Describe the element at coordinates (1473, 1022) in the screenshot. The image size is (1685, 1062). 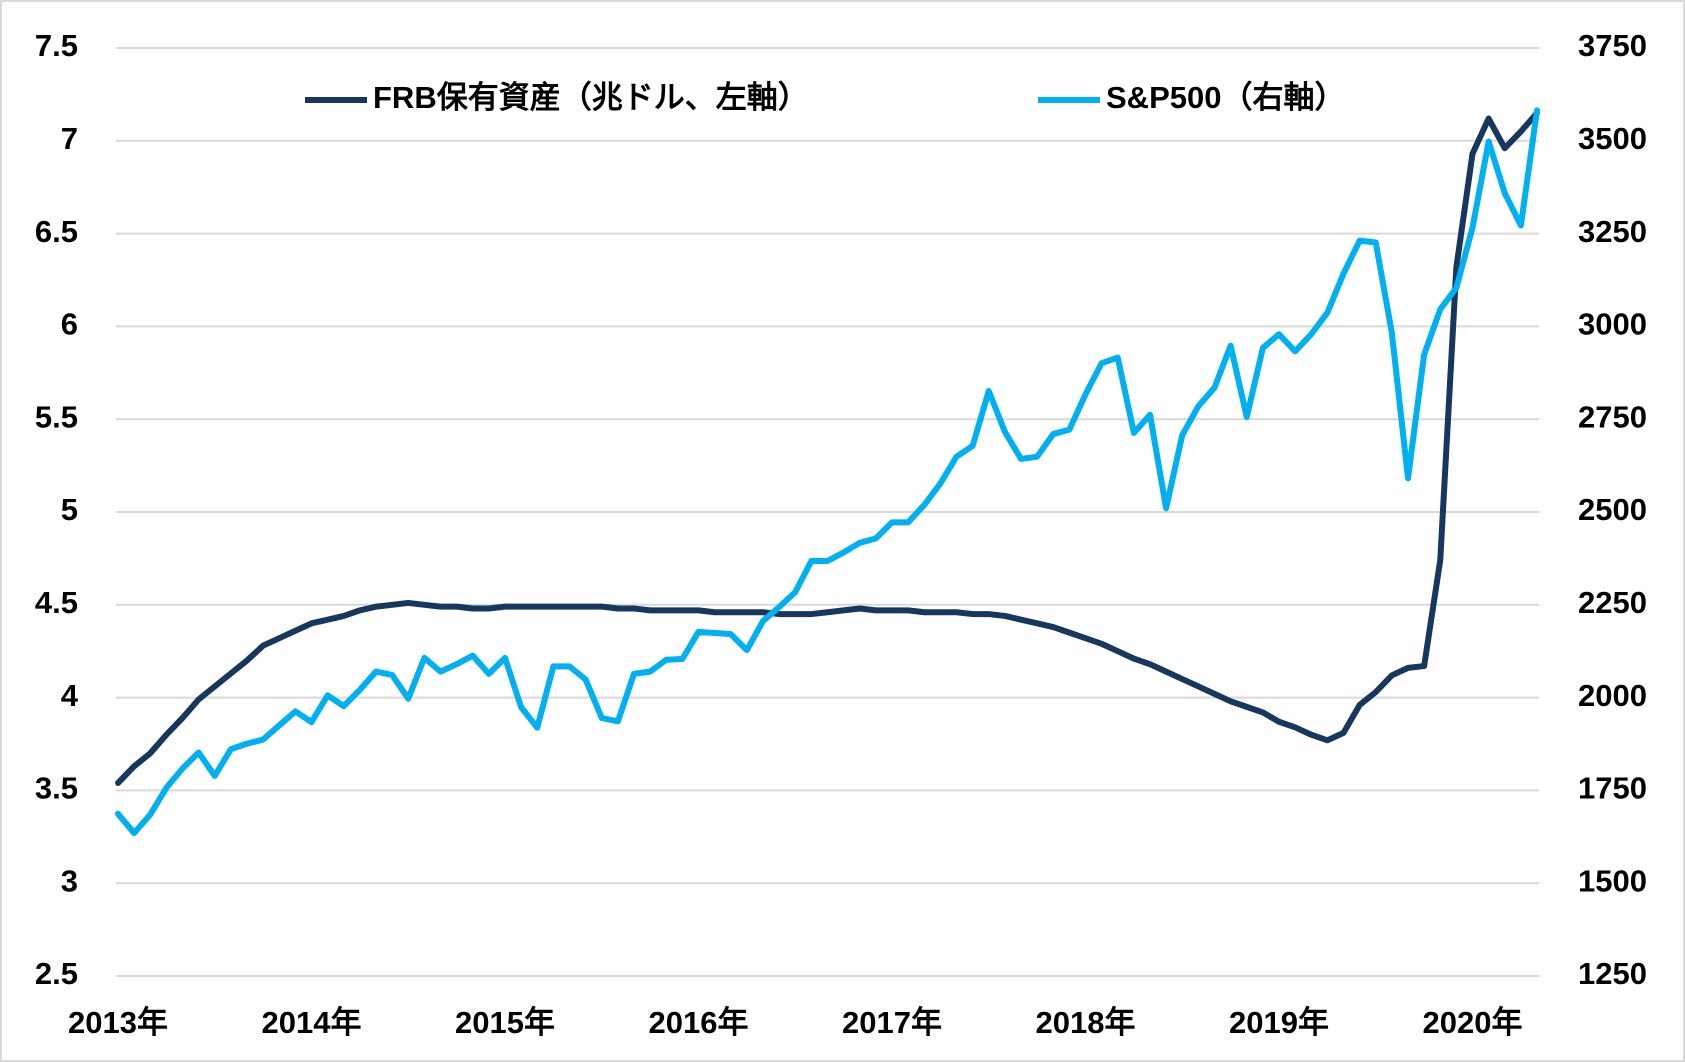
I see `x-tick-label: 2020年` at that location.